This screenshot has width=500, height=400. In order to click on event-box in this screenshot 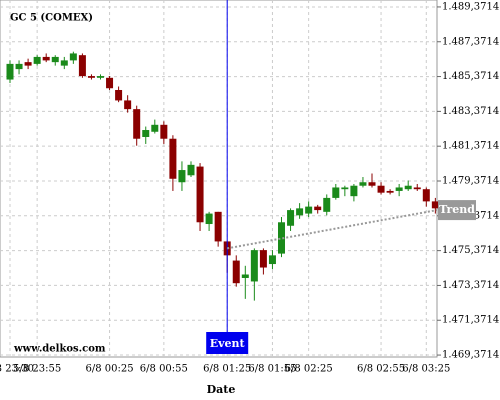, I will do `click(227, 343)`.